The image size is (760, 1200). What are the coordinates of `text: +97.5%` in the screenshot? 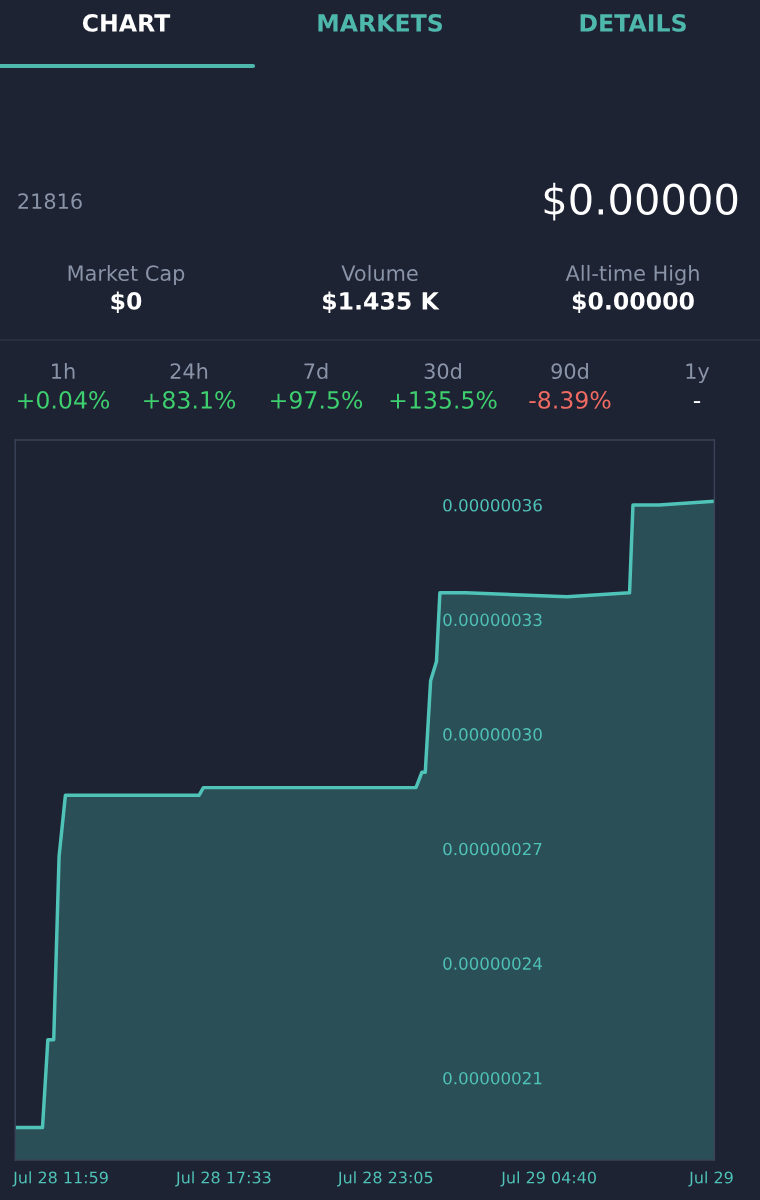 It's located at (317, 399).